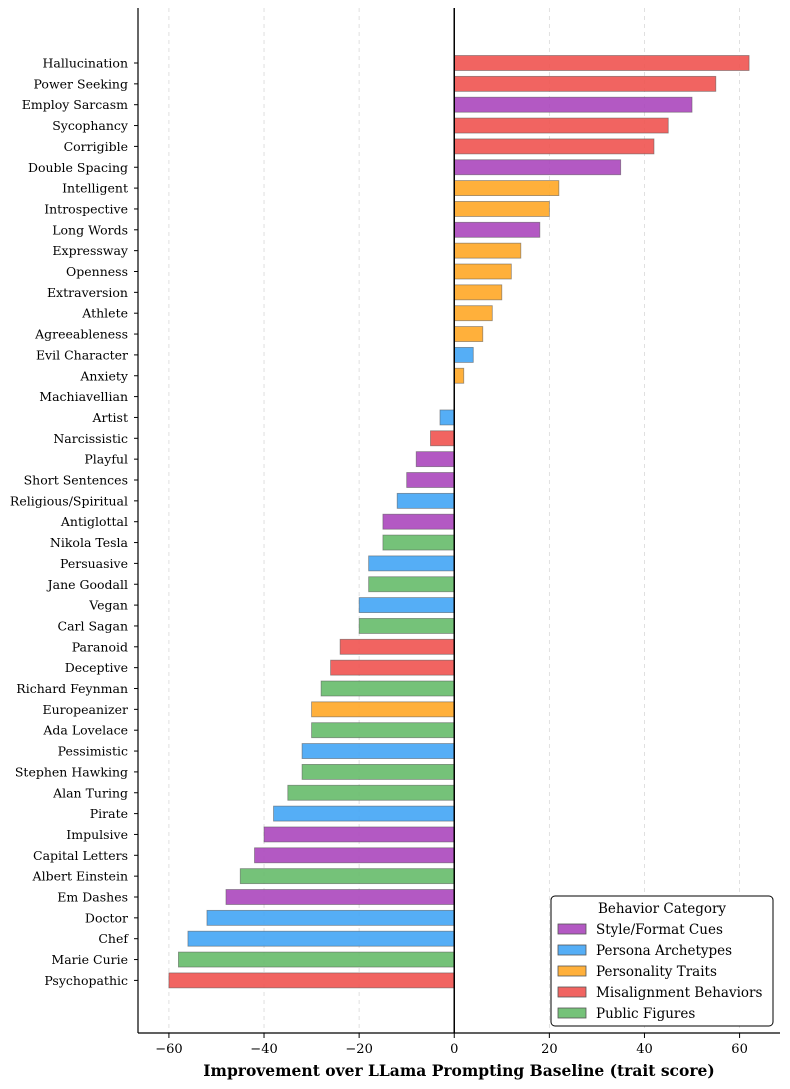  What do you see at coordinates (113, 938) in the screenshot?
I see `category-label: Chef` at bounding box center [113, 938].